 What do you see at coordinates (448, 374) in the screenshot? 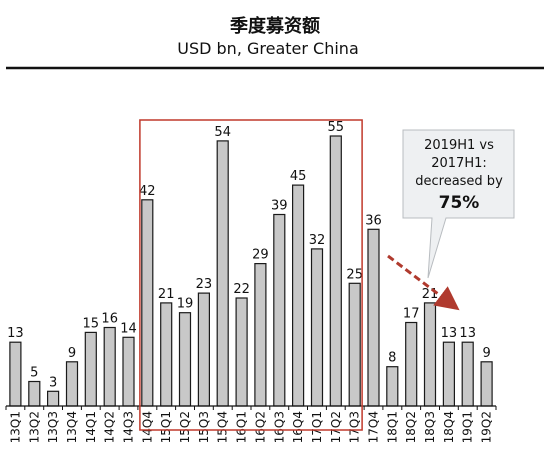
I see `bar-18Q4` at bounding box center [448, 374].